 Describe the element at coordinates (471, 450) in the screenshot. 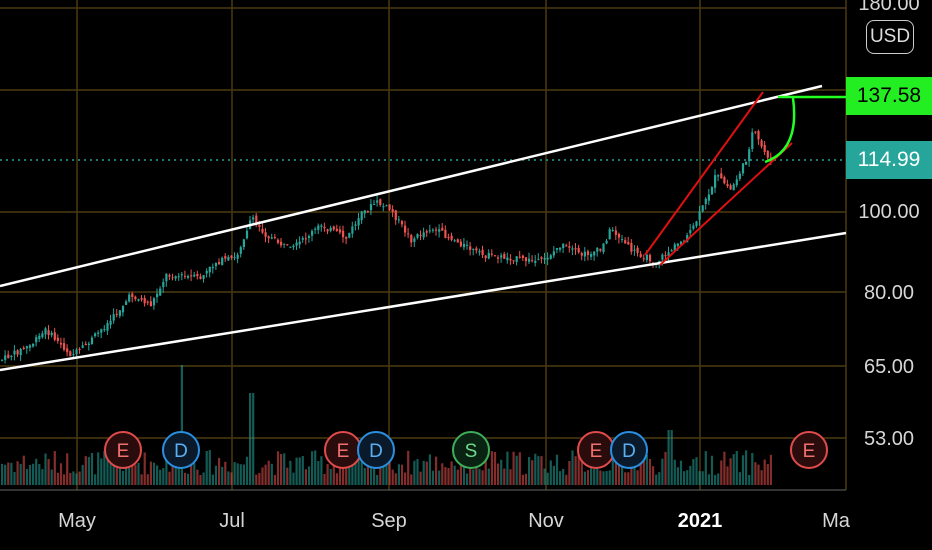

I see `split-event-marker: S` at that location.